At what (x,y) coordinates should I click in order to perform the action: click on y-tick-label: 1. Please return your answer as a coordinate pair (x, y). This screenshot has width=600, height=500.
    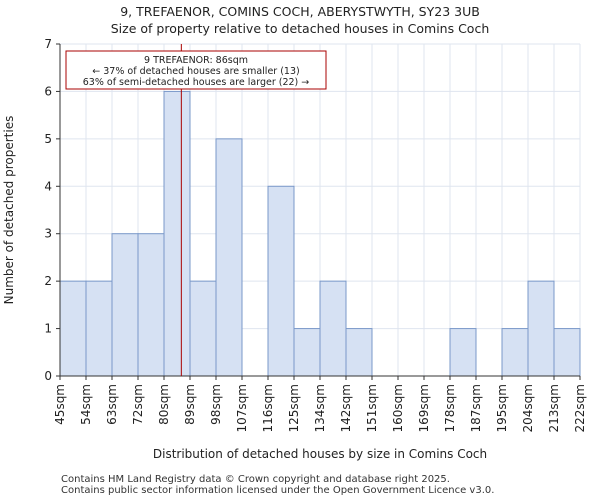
    Looking at the image, I should click on (48, 329).